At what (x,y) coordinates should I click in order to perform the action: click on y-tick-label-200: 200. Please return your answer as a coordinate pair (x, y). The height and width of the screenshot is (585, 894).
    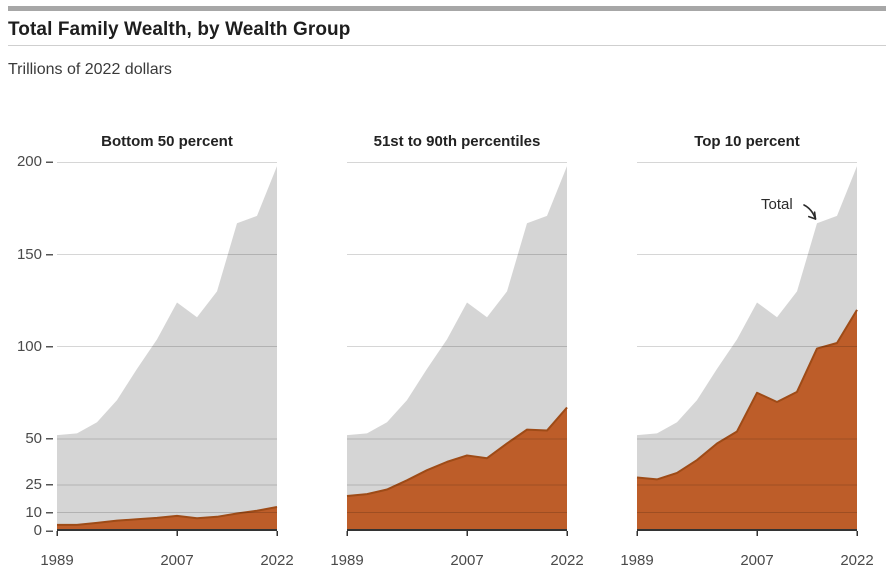
    Looking at the image, I should click on (29, 162).